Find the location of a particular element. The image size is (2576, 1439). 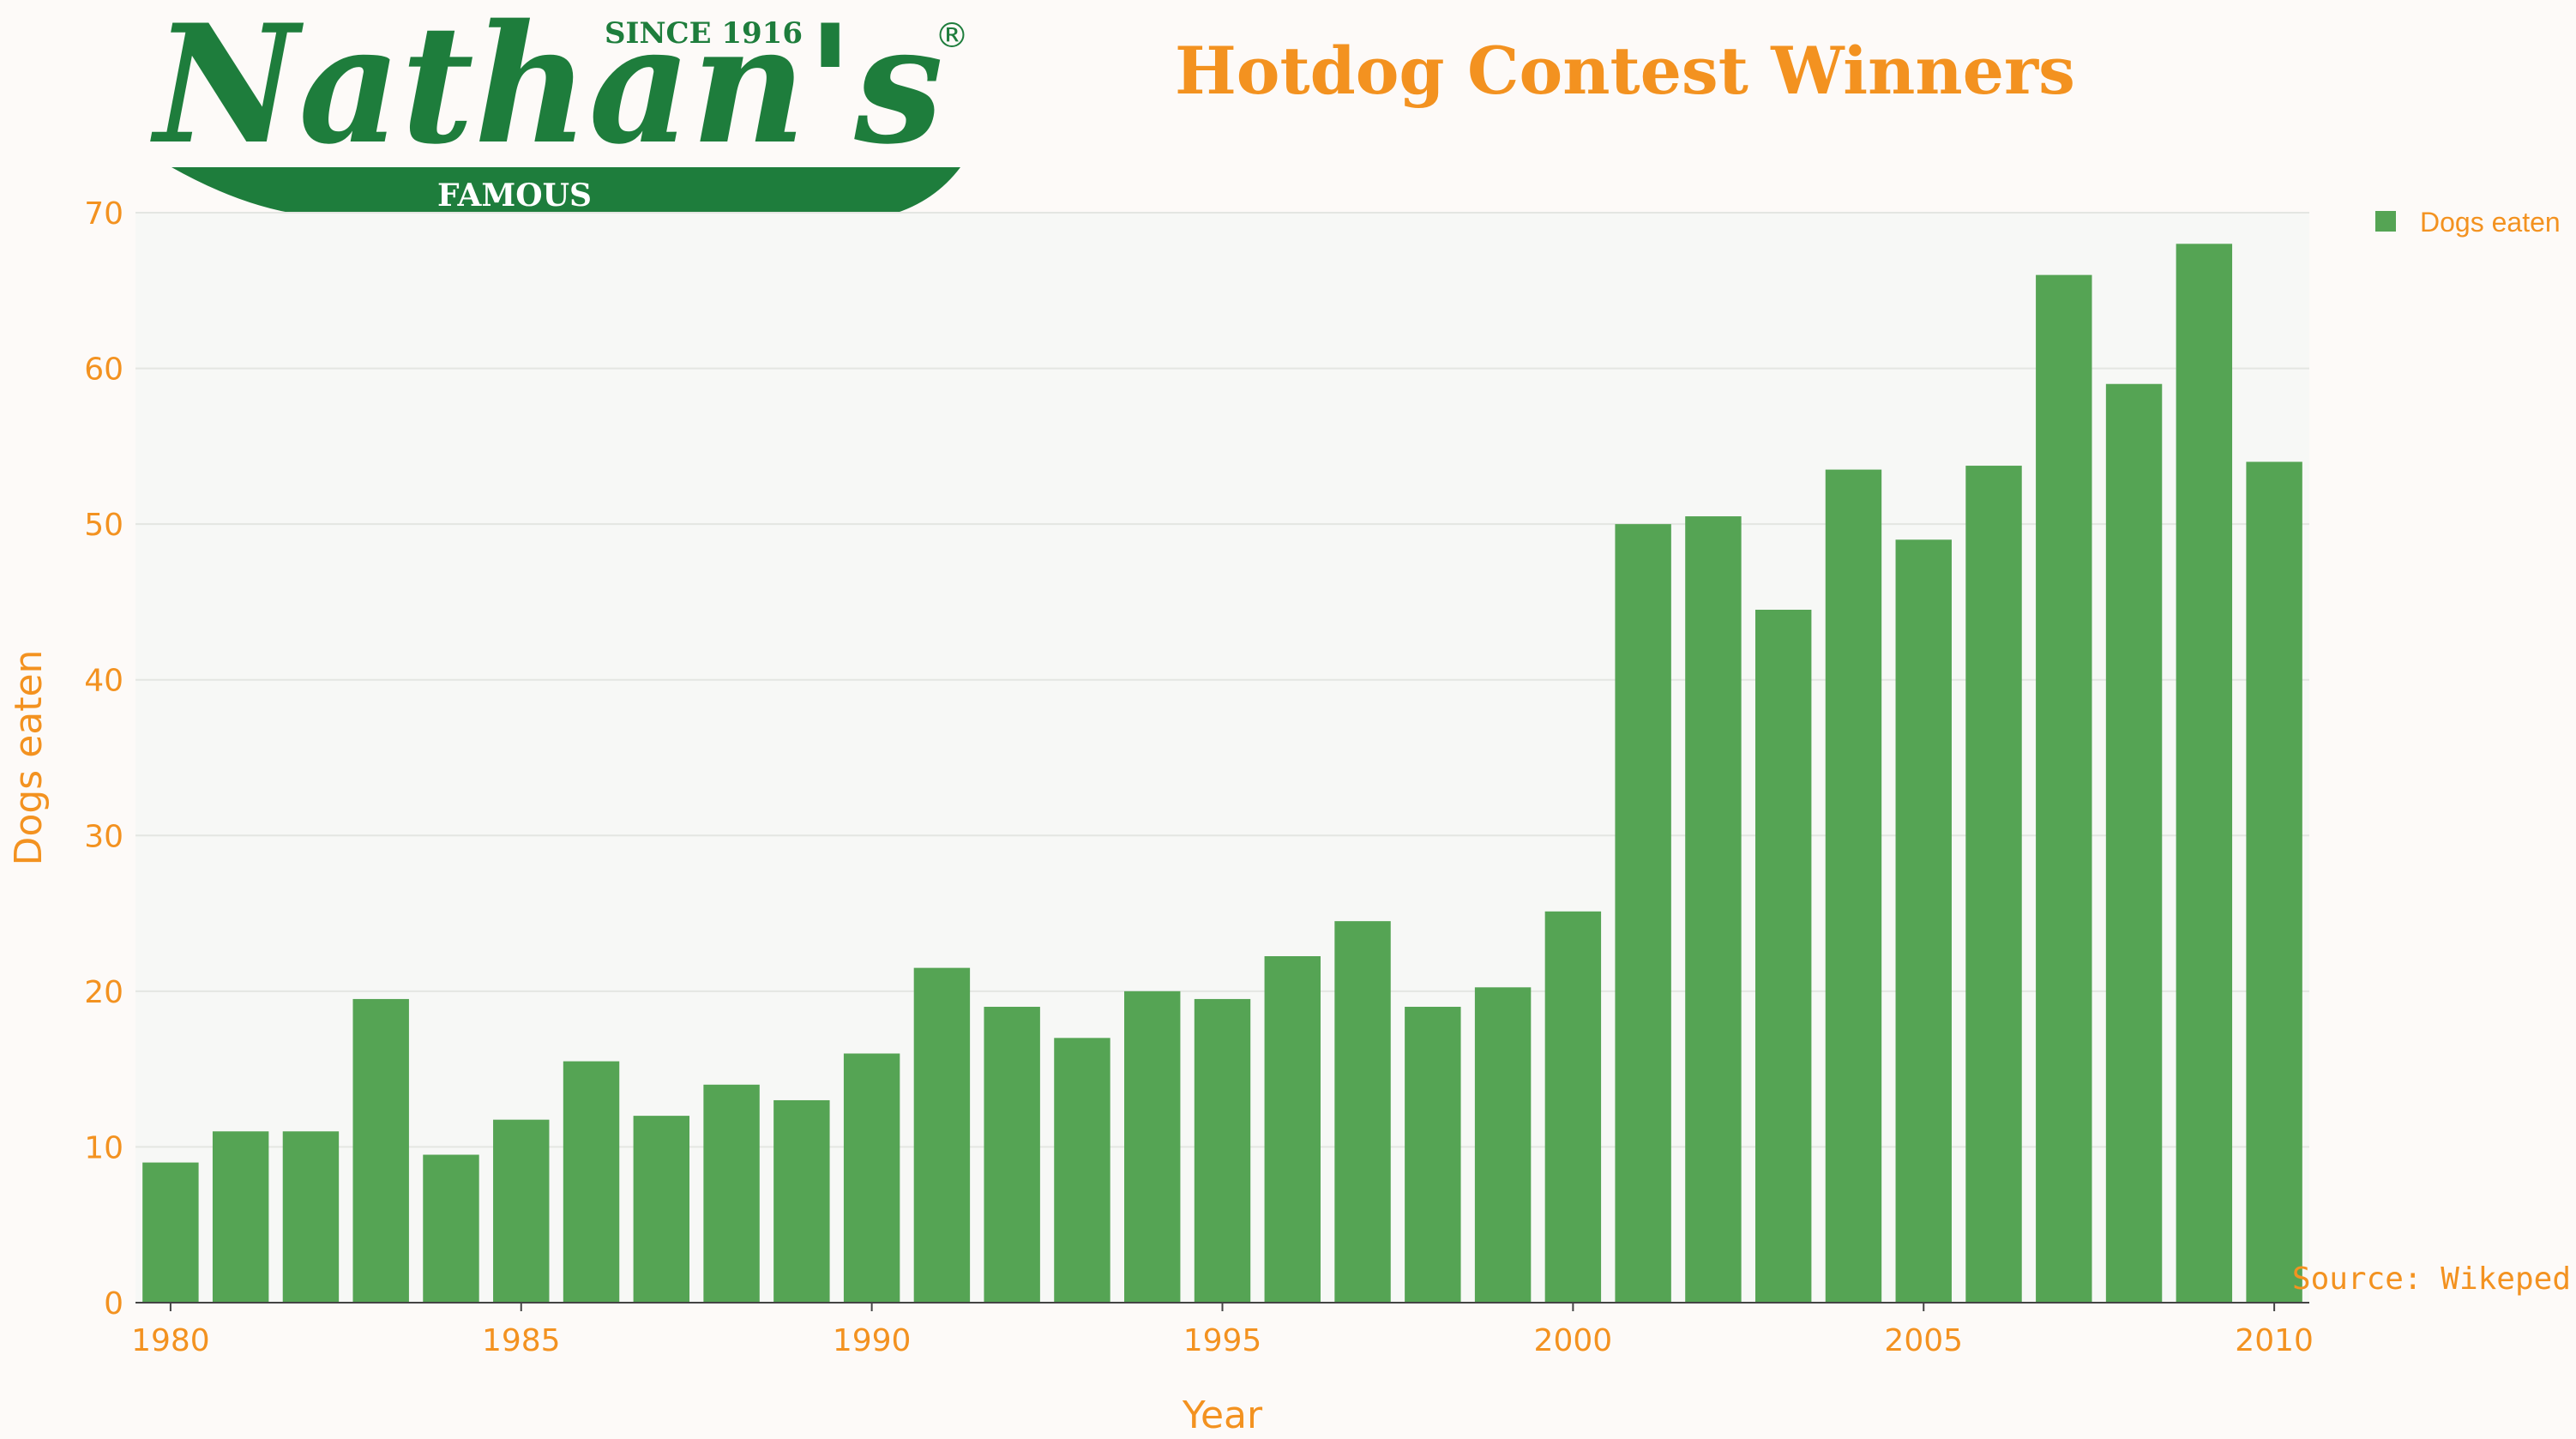

y-axis-ticks: 0 10 20 30 40 50 60 70 is located at coordinates (103, 759).